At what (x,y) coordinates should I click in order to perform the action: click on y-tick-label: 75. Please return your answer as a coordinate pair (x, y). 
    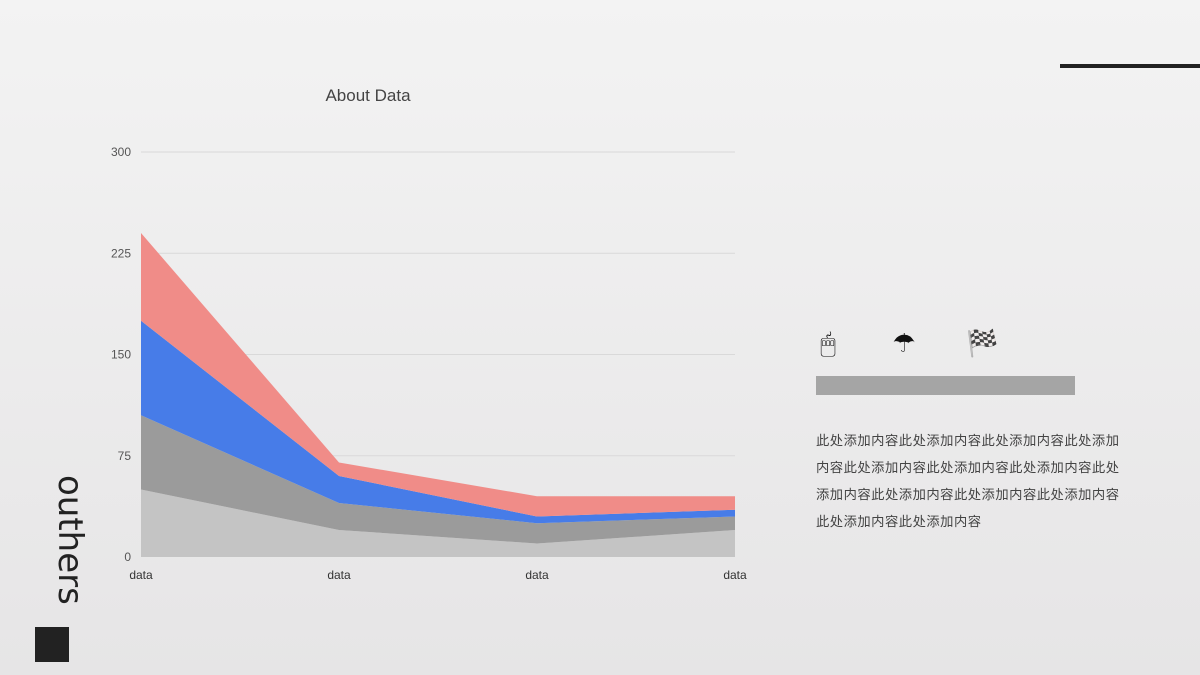
    Looking at the image, I should click on (125, 456).